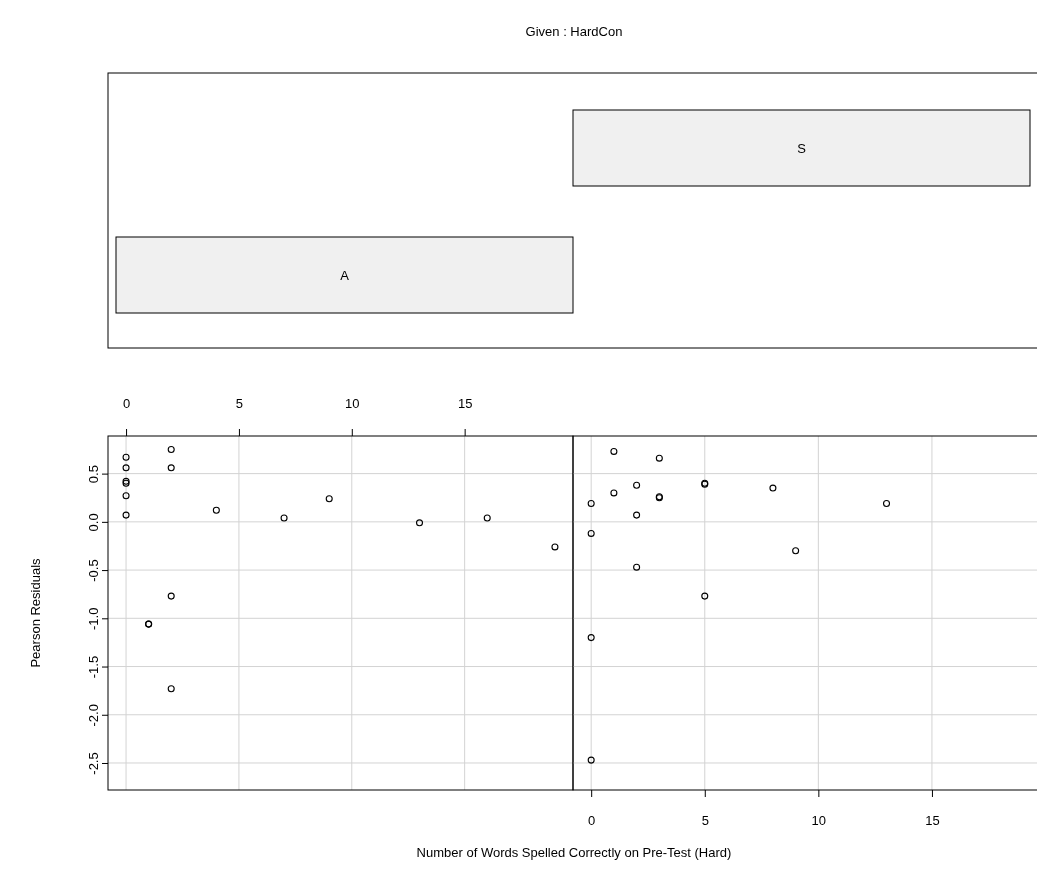 The width and height of the screenshot is (1037, 888). I want to click on y-tick-label: -1.5, so click(93, 667).